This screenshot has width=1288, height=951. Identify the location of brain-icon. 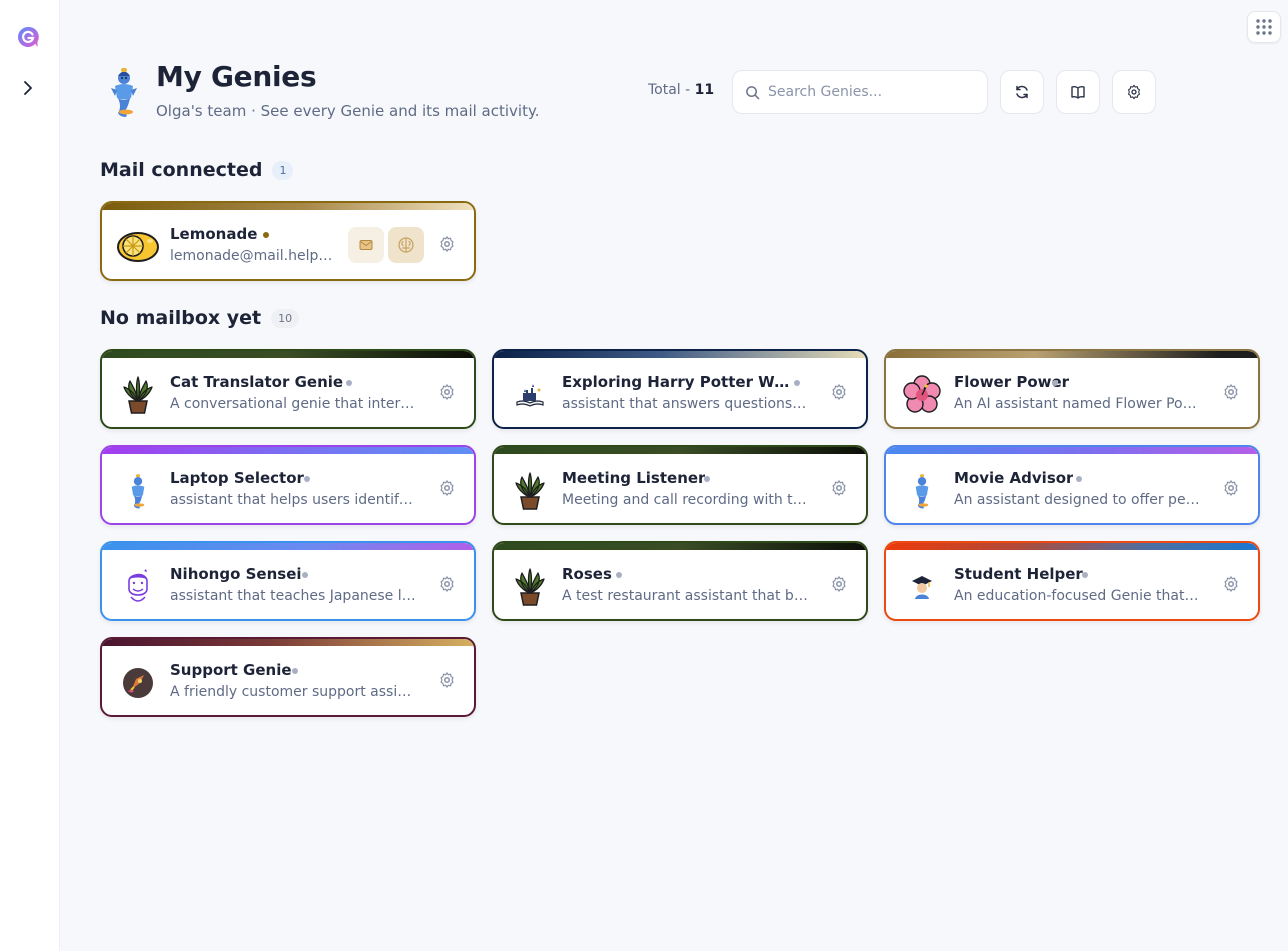
(406, 245).